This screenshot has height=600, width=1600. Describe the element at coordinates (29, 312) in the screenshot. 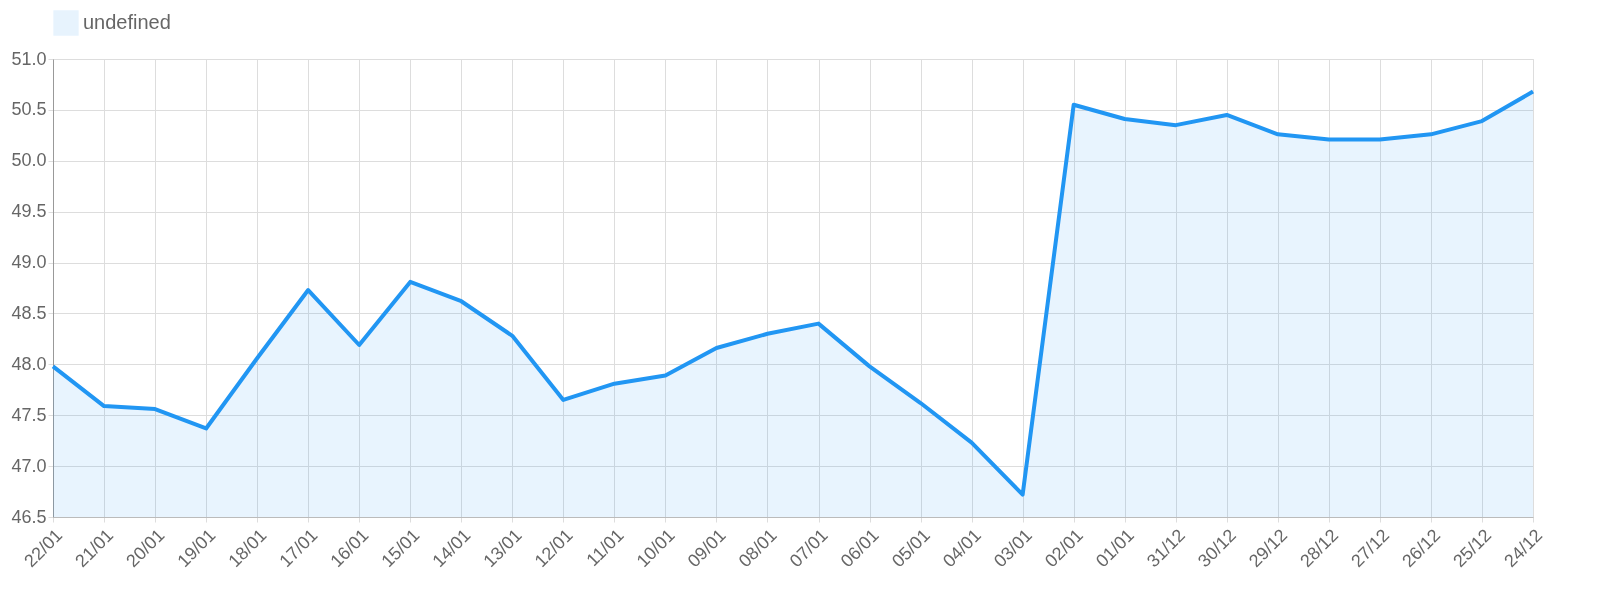

I see `y-tick-label: 48.5` at that location.